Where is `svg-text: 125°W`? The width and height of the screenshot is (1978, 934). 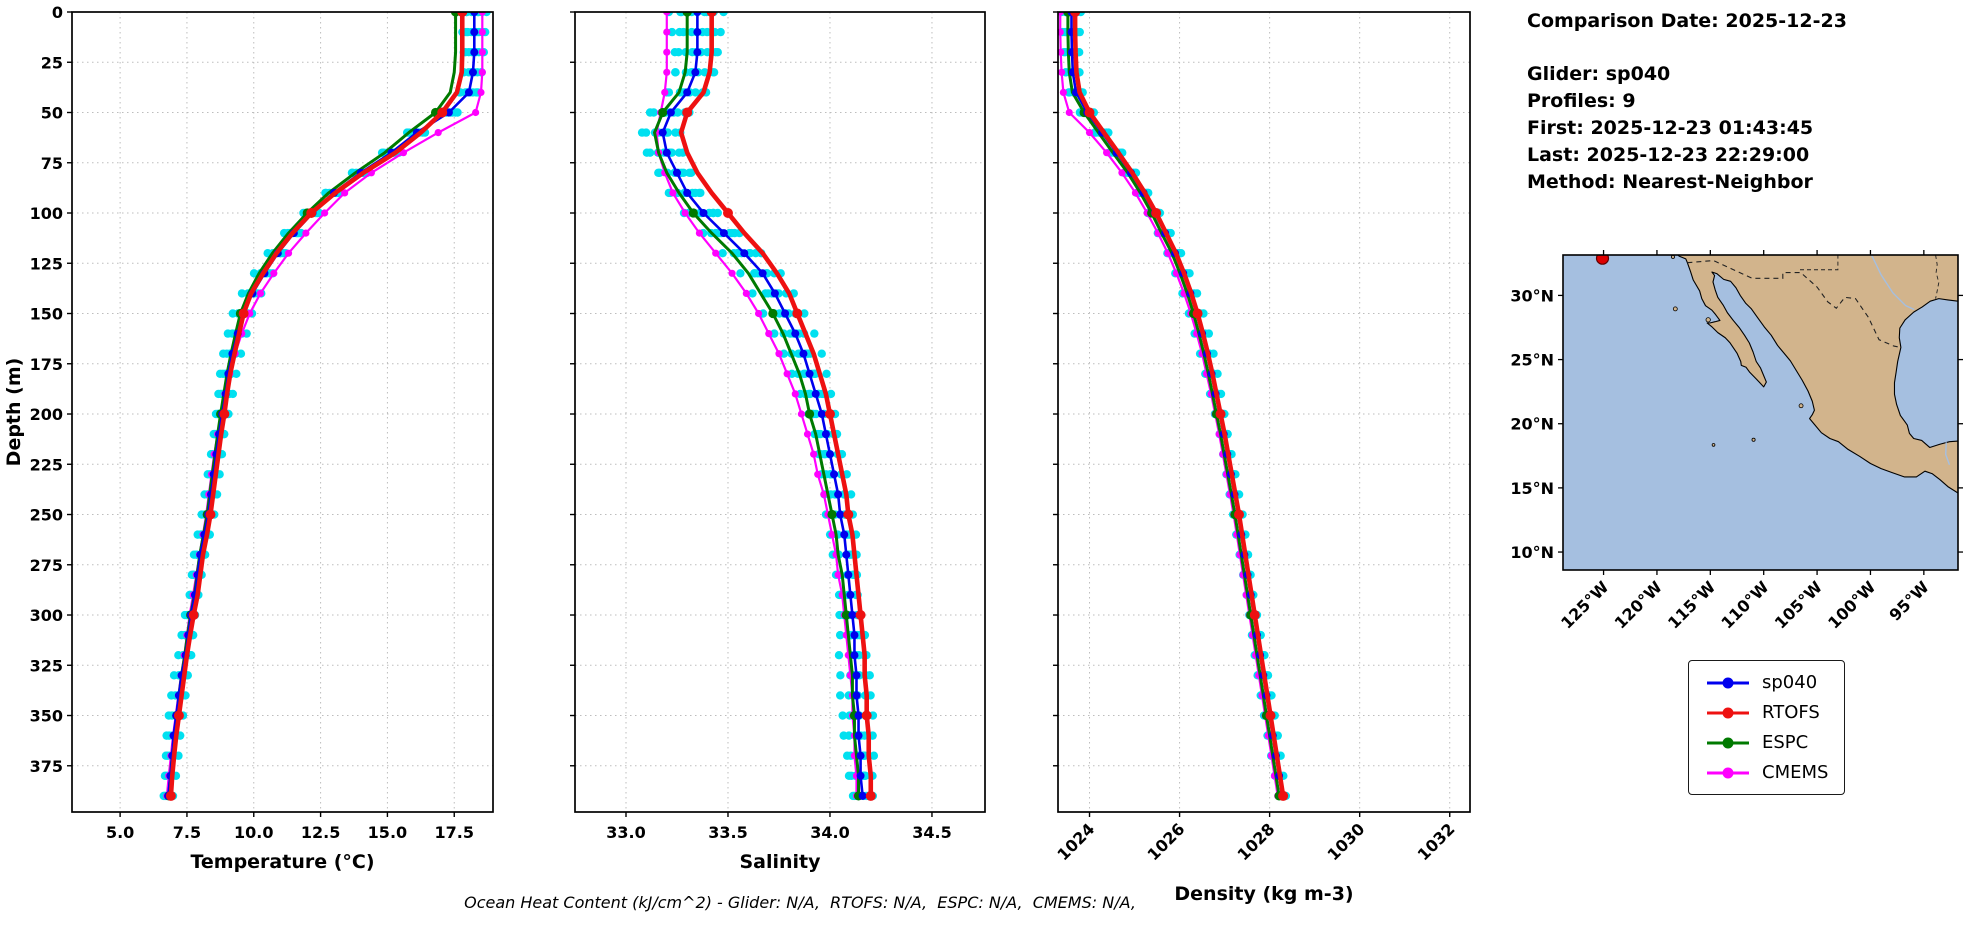 svg-text: 125°W is located at coordinates (1584, 604).